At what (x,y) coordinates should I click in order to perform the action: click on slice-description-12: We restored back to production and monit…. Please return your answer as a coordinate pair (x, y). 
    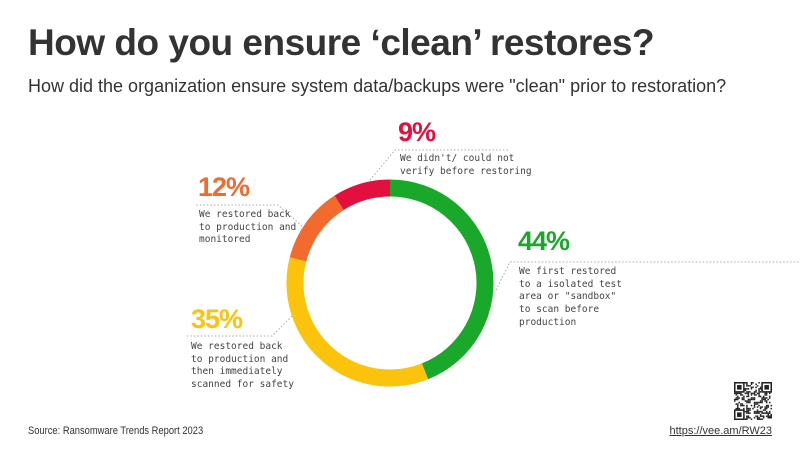
    Looking at the image, I should click on (248, 227).